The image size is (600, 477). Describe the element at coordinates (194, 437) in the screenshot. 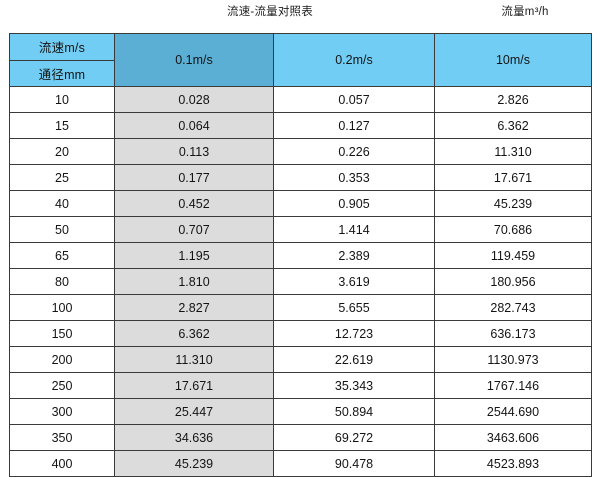

I see `cell-flow-speed-1: 34.636` at that location.